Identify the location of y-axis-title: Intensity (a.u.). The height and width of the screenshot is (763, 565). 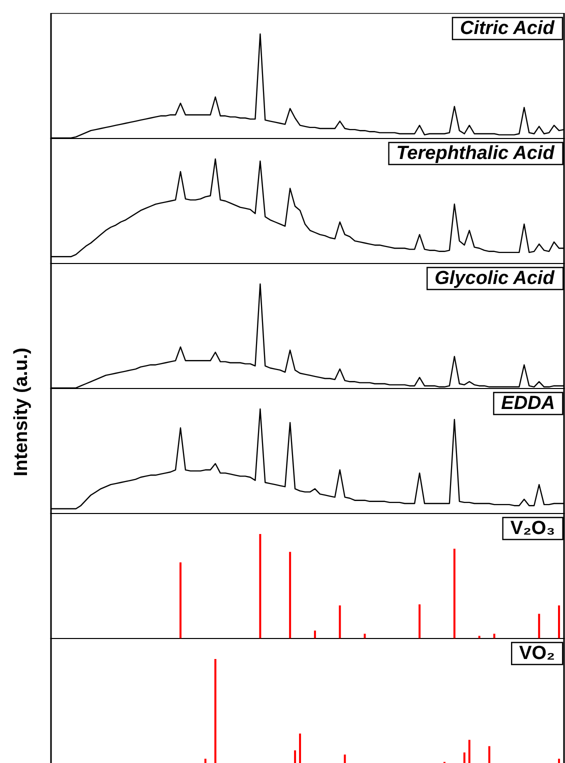
(22, 412).